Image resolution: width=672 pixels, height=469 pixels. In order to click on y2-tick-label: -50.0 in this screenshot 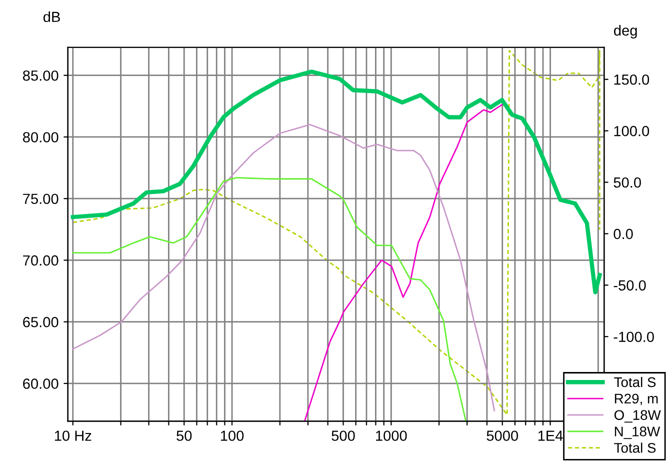, I will do `click(630, 285)`.